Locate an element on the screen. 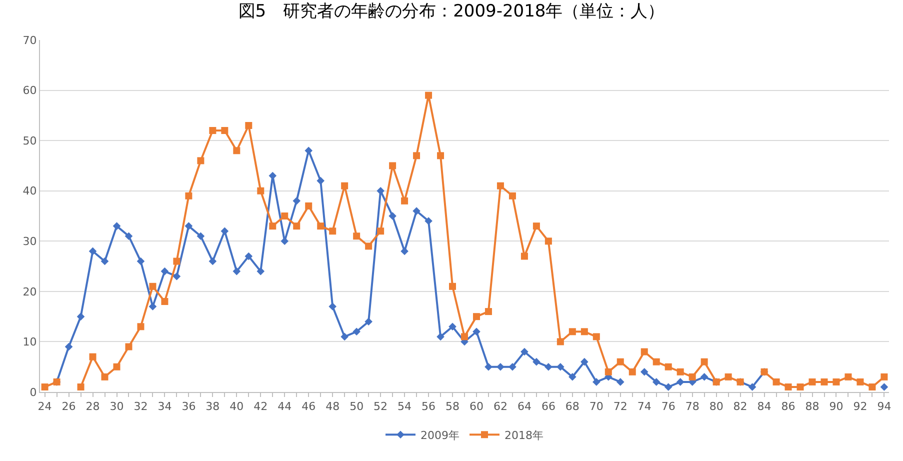  x-tick-label: 82 is located at coordinates (740, 407).